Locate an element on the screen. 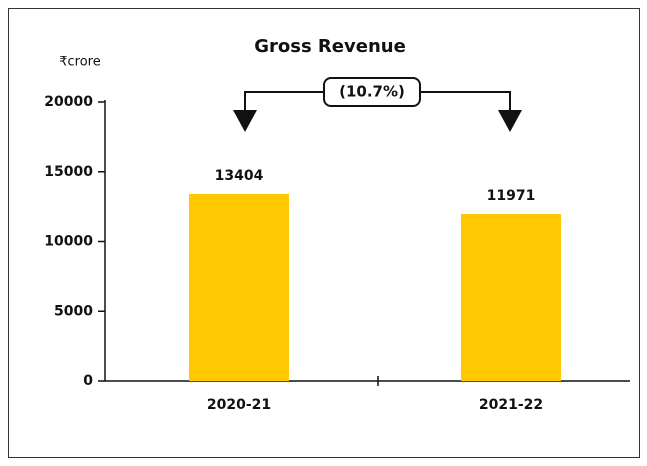 The height and width of the screenshot is (466, 647). x-tick-label: 2020-21 is located at coordinates (239, 405).